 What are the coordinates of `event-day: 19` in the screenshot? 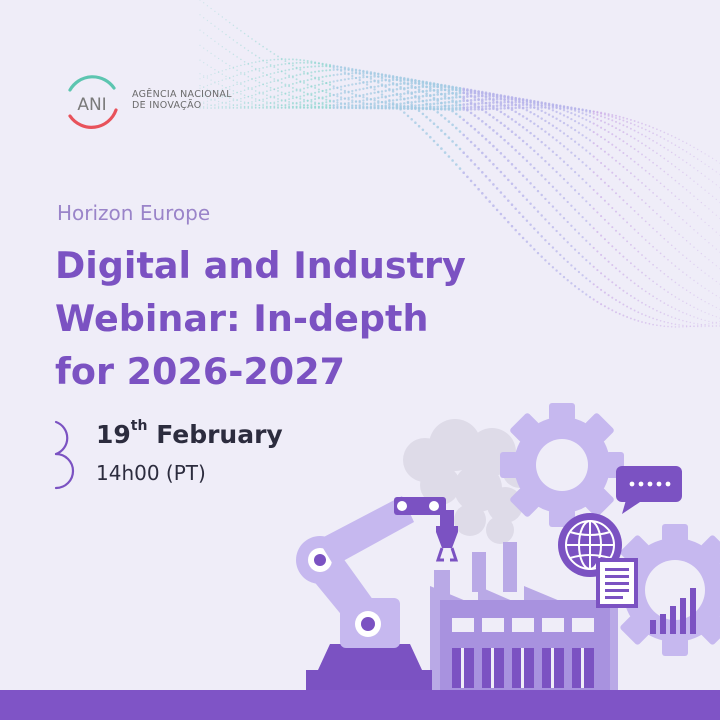 It's located at (113, 434).